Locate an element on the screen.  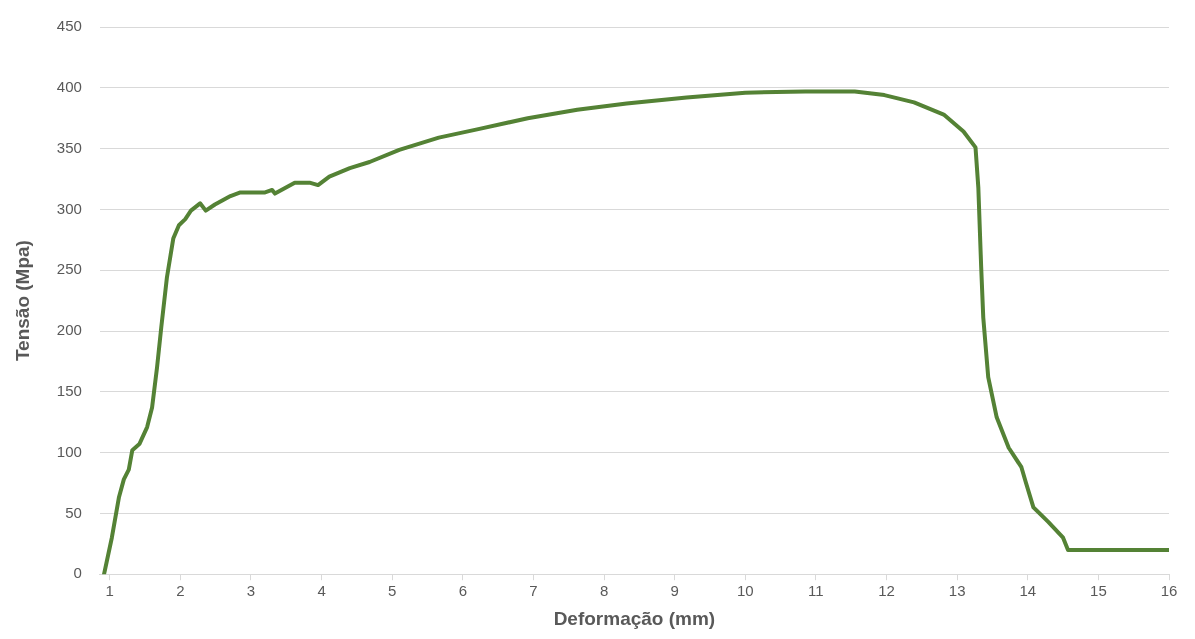
x-tick-label: 5 is located at coordinates (392, 591).